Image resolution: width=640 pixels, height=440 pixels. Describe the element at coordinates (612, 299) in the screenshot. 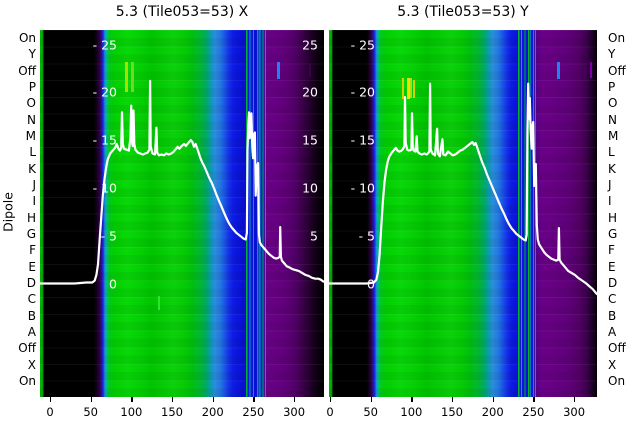

I see `dipole-label-right: C` at that location.